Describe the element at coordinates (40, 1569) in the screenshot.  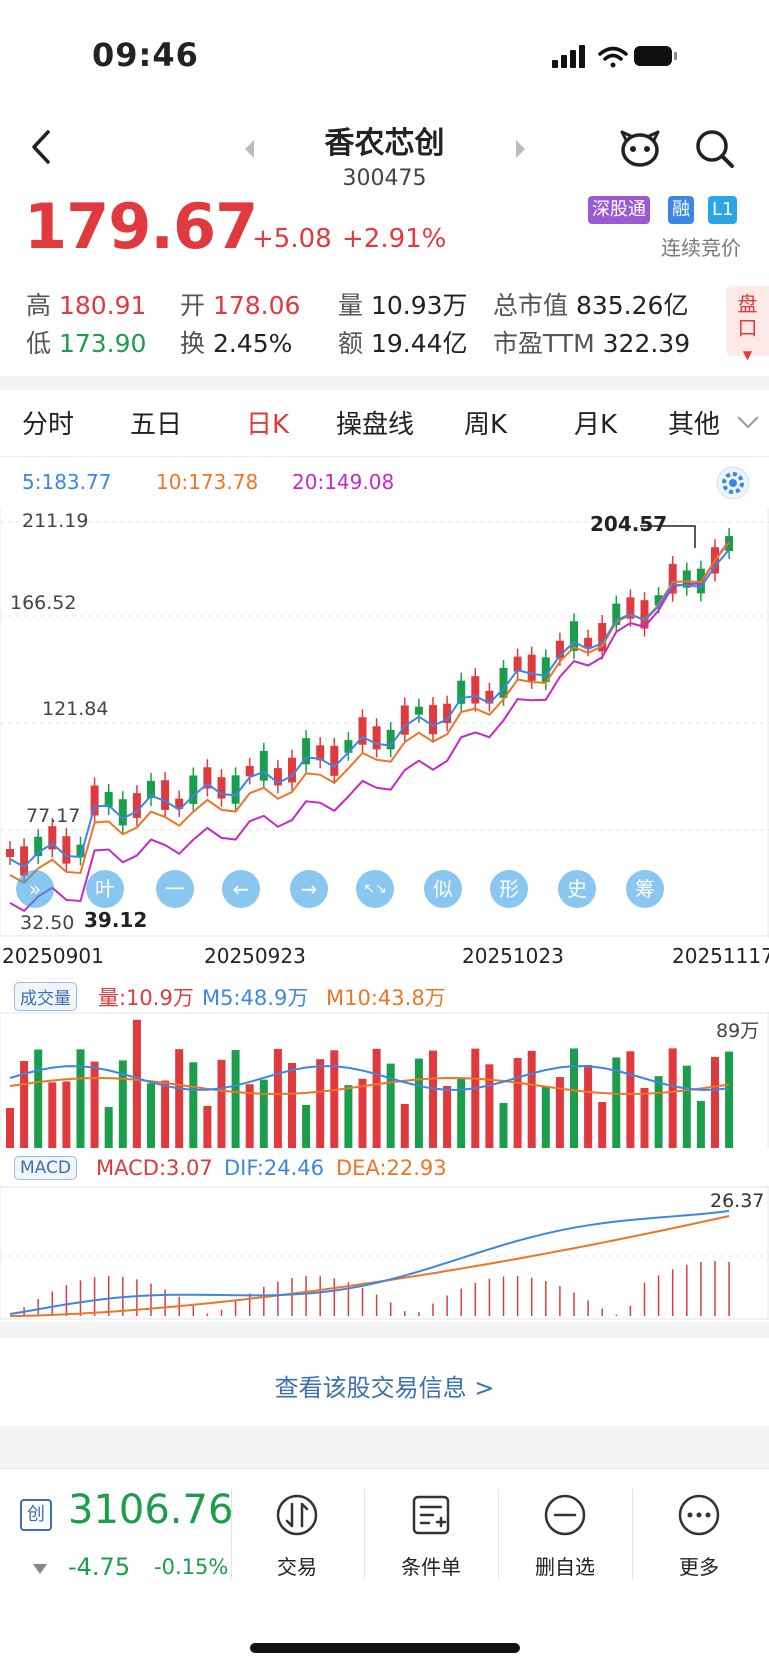
I see `down-arrow-icon` at that location.